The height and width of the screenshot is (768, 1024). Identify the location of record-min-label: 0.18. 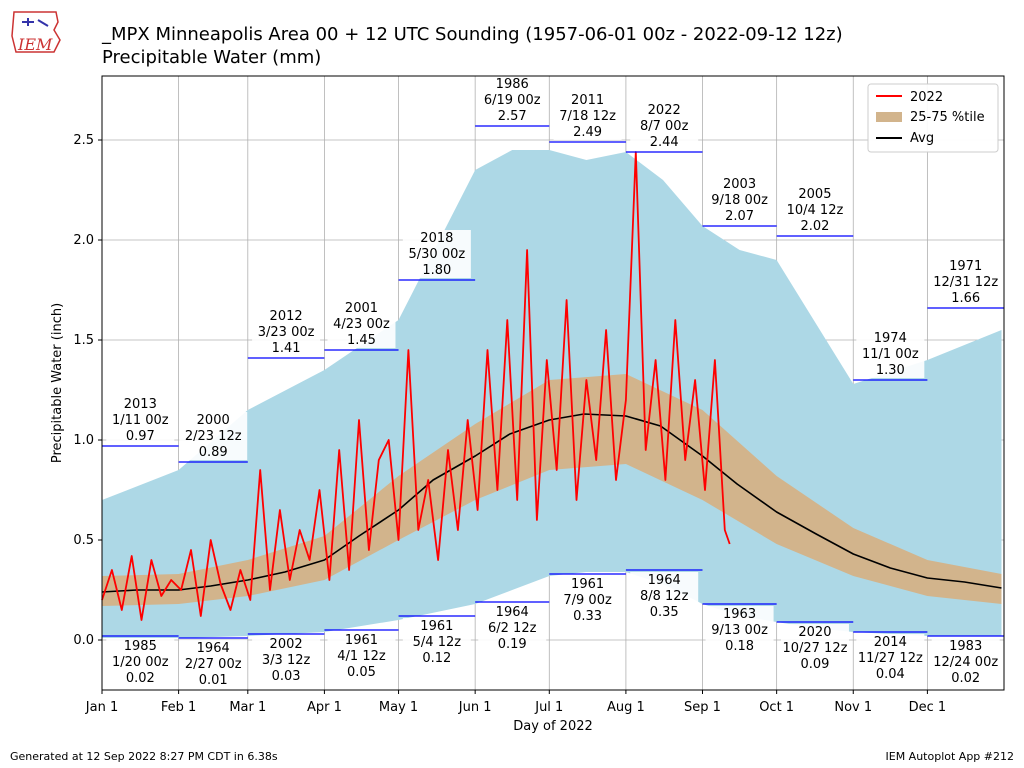
(739, 646).